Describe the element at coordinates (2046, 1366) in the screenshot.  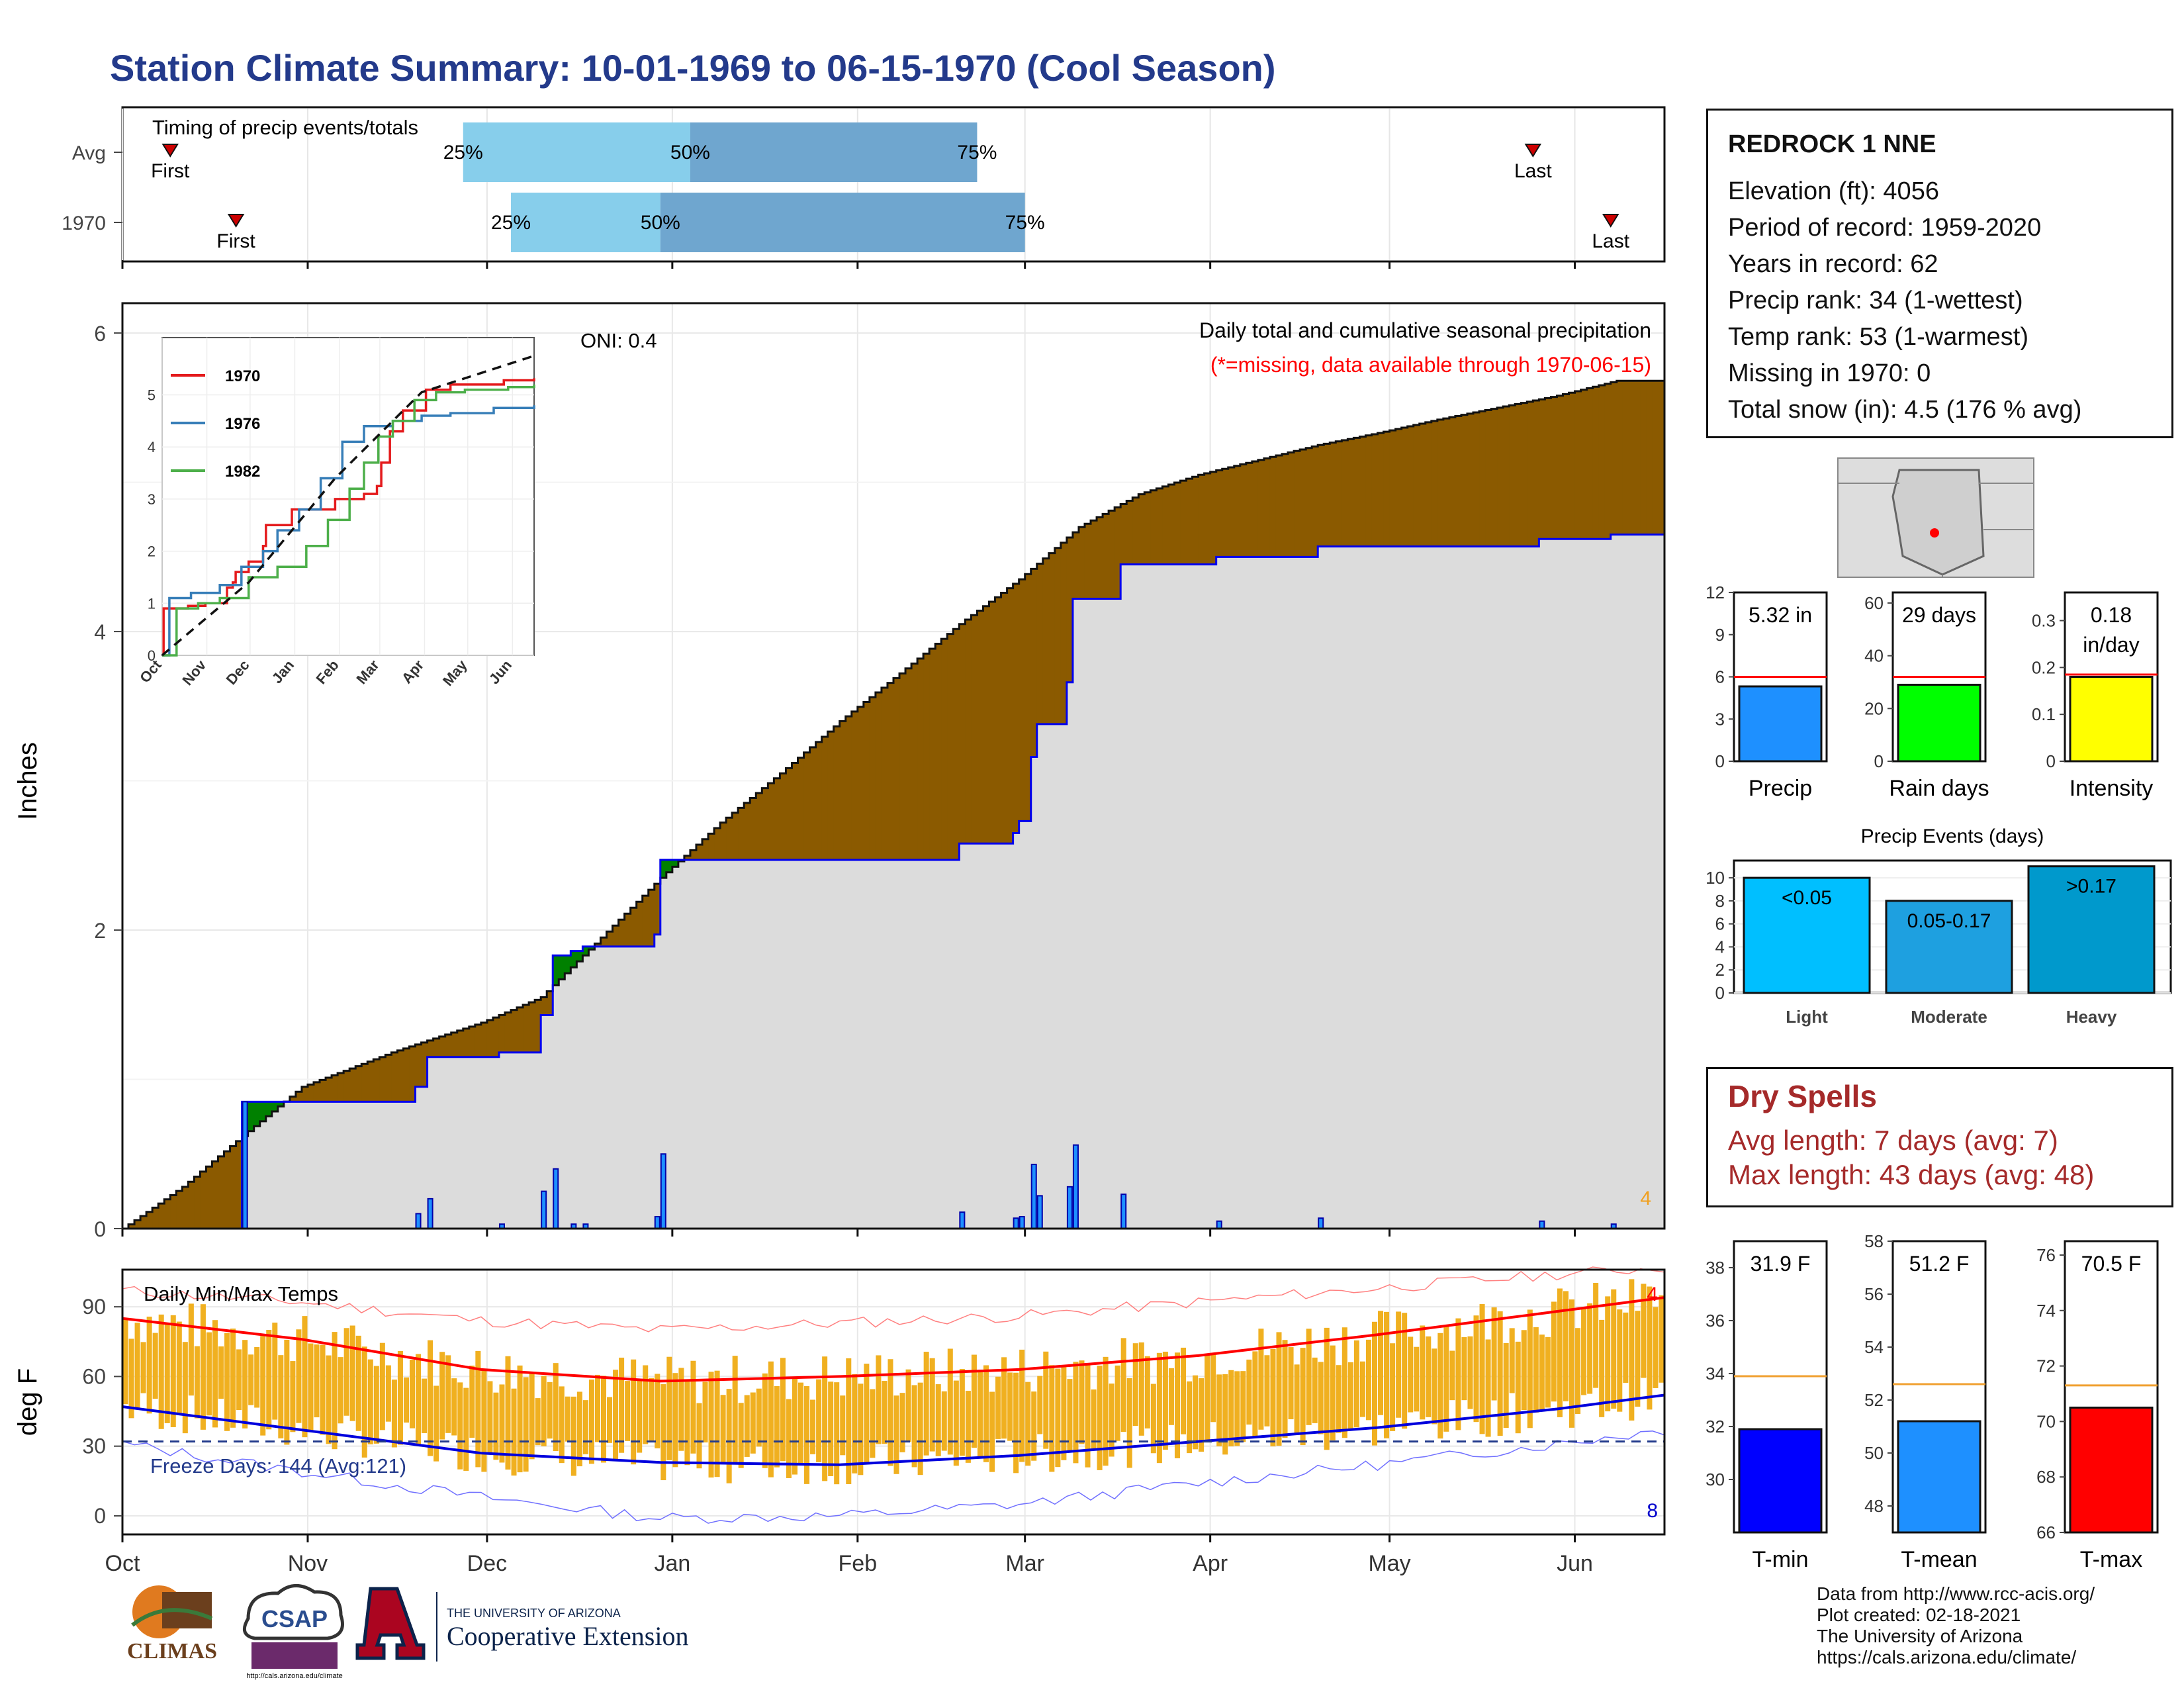
I see `mini-y-tick-label: 72` at that location.